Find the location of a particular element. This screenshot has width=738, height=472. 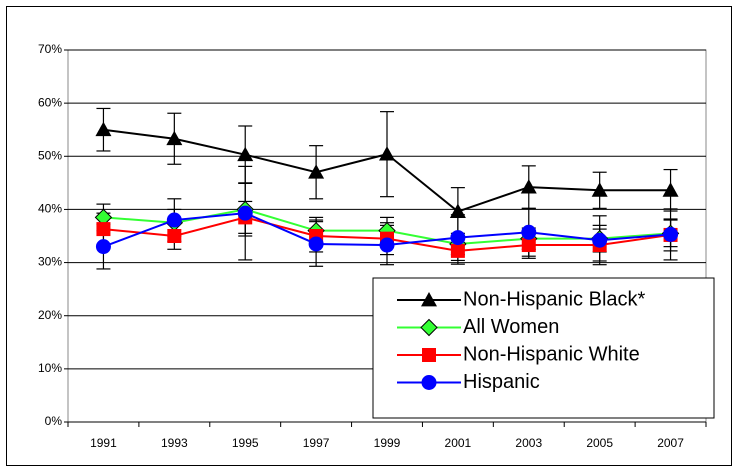

y-tick-label: 40% is located at coordinates (50, 209).